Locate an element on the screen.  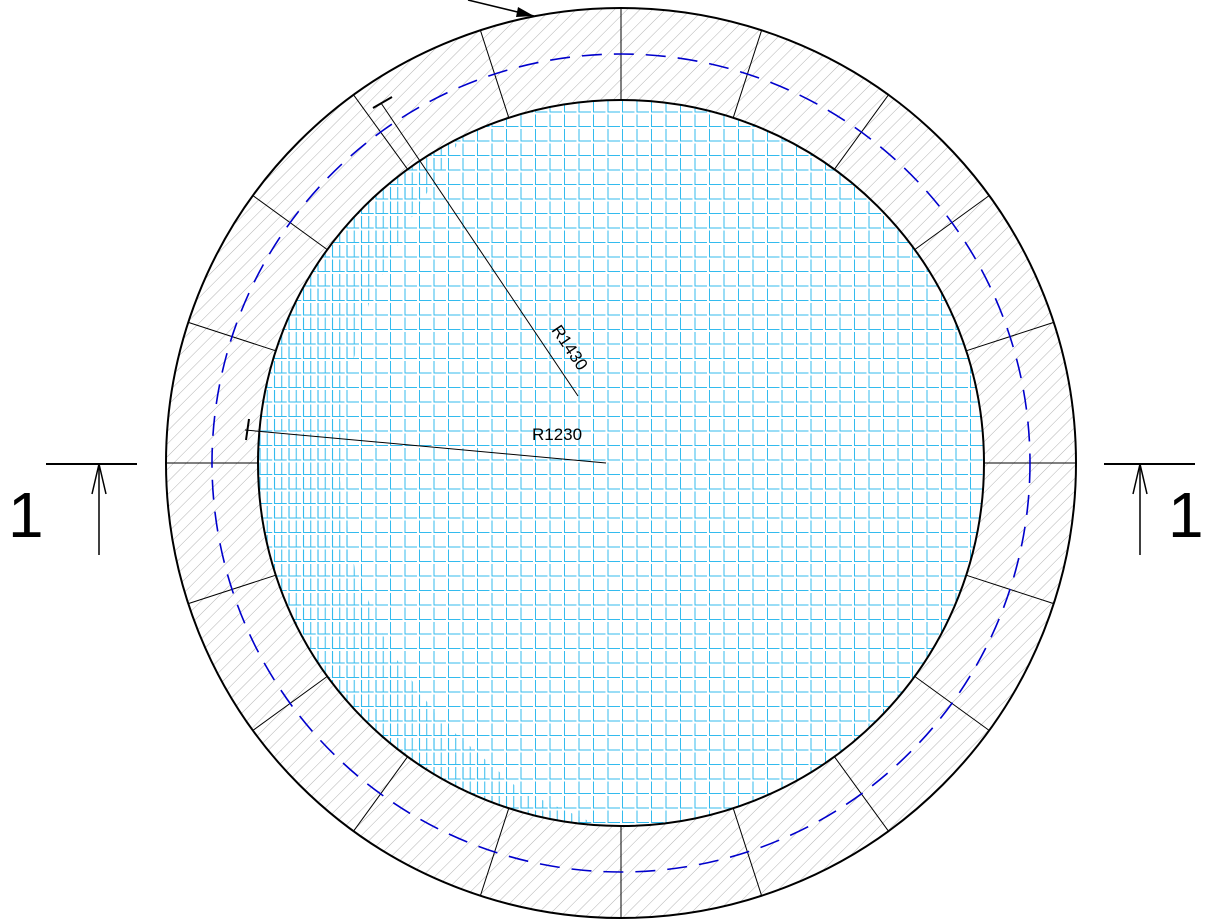
section-mark-left: 1 is located at coordinates (72, 509).